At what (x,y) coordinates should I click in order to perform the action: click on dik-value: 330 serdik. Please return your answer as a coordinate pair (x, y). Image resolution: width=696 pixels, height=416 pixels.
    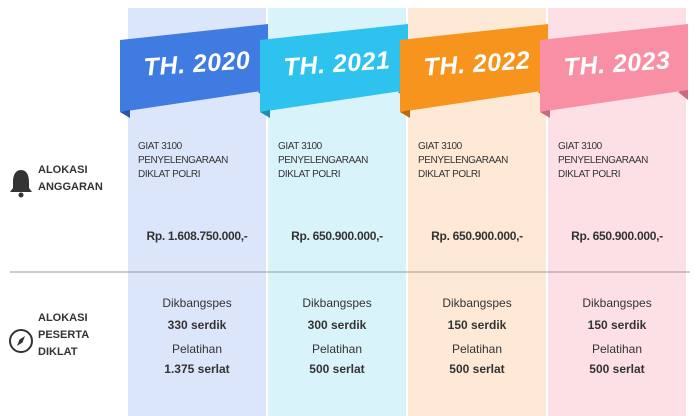
    Looking at the image, I should click on (197, 325).